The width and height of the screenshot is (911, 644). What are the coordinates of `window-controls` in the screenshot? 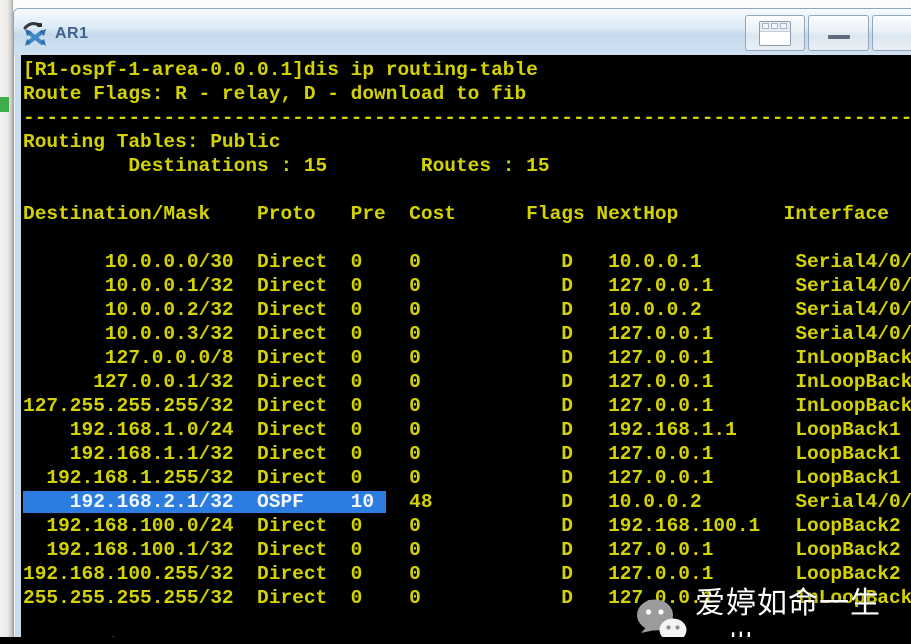 It's located at (828, 33).